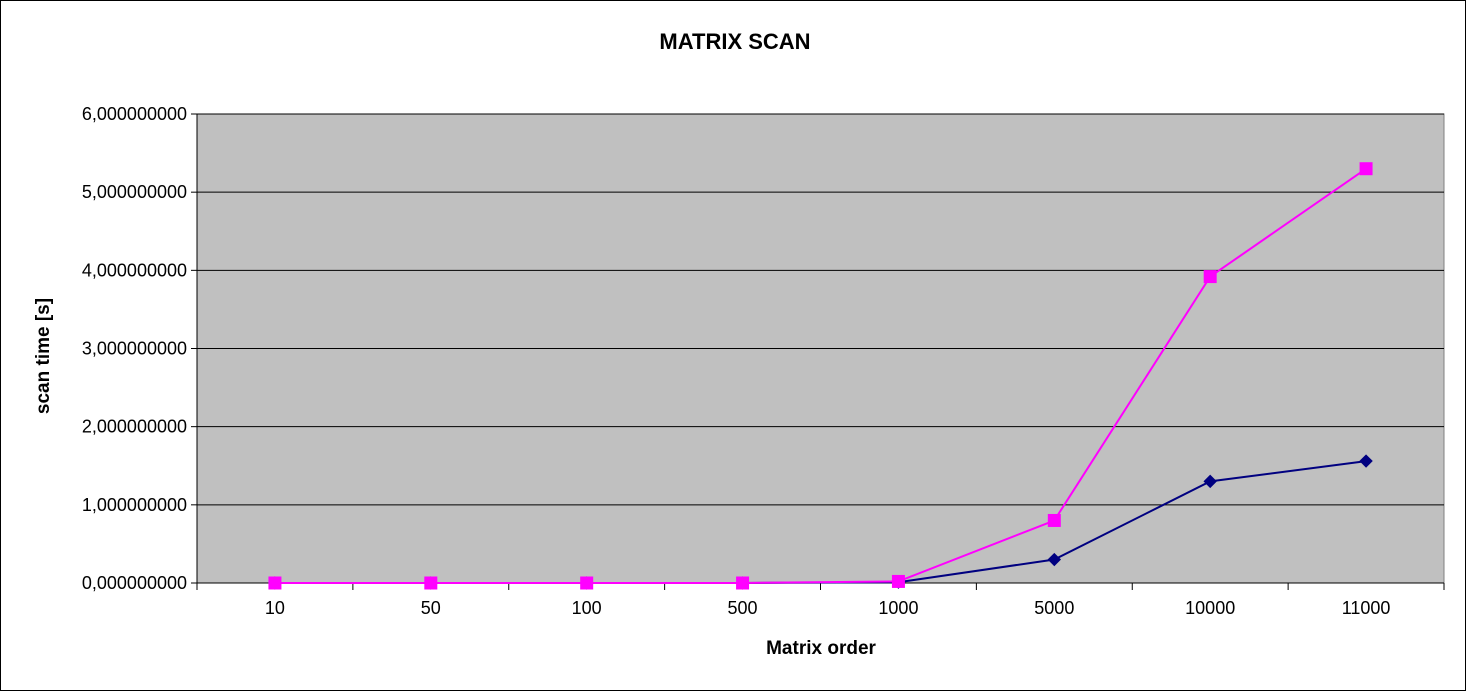 This screenshot has width=1466, height=692. What do you see at coordinates (1054, 608) in the screenshot?
I see `x-tick-label: 5000` at bounding box center [1054, 608].